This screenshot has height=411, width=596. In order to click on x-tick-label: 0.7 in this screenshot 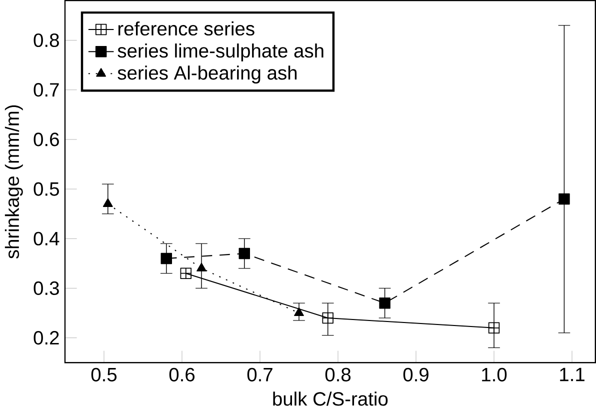, I will do `click(259, 375)`.